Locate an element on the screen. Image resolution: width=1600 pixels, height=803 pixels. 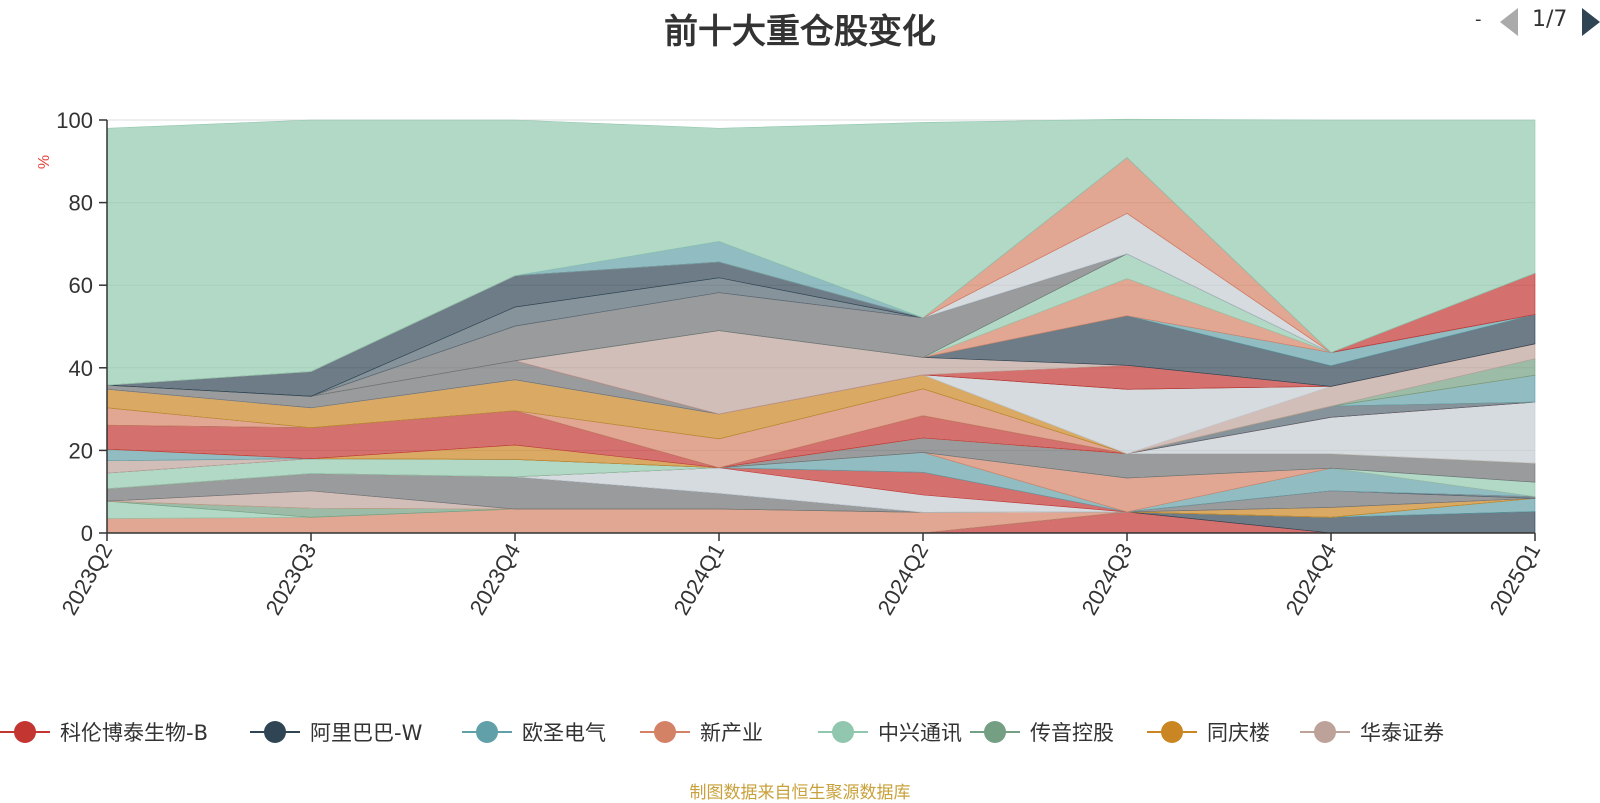
y-tick-label: 40 is located at coordinates (81, 368).